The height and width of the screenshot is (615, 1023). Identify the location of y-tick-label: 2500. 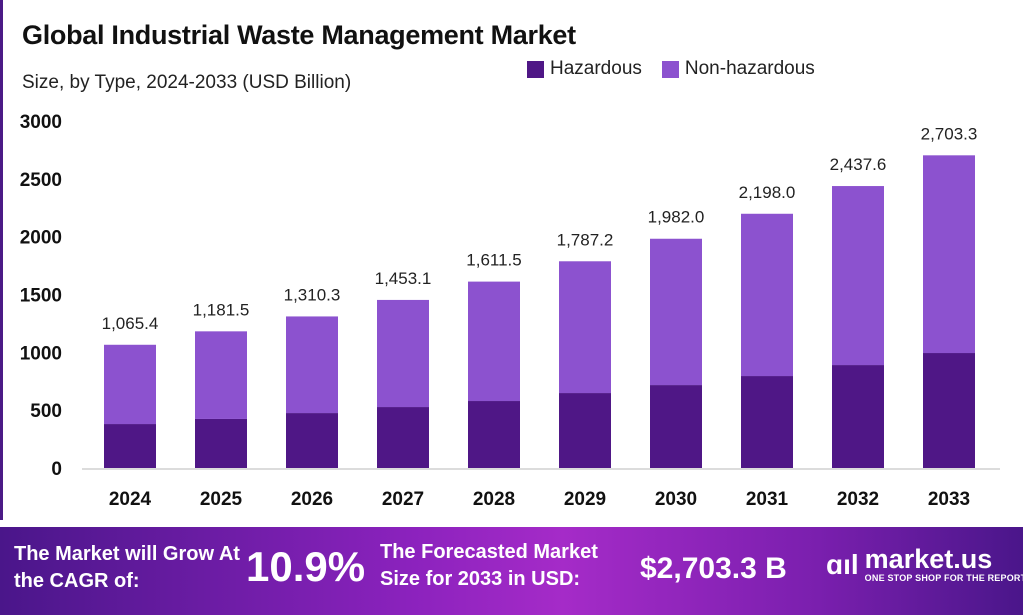
(41, 180).